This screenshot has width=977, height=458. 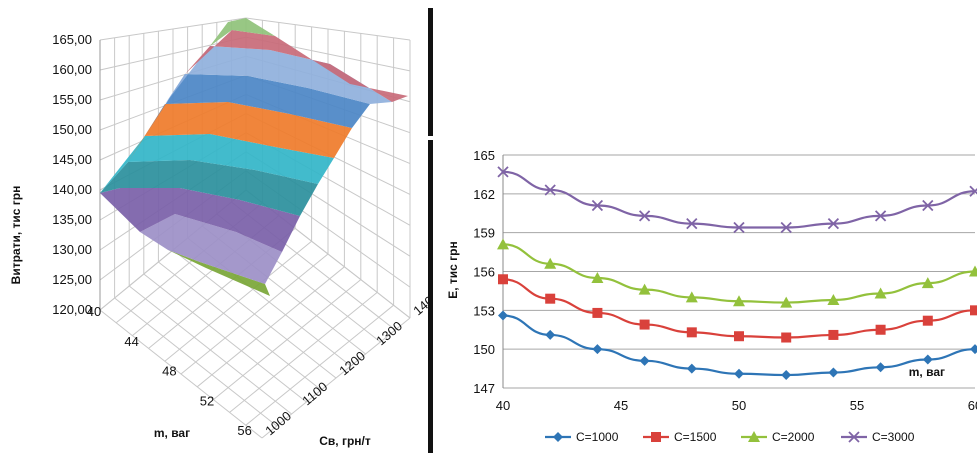 I want to click on series-C=1500, so click(x=737, y=308).